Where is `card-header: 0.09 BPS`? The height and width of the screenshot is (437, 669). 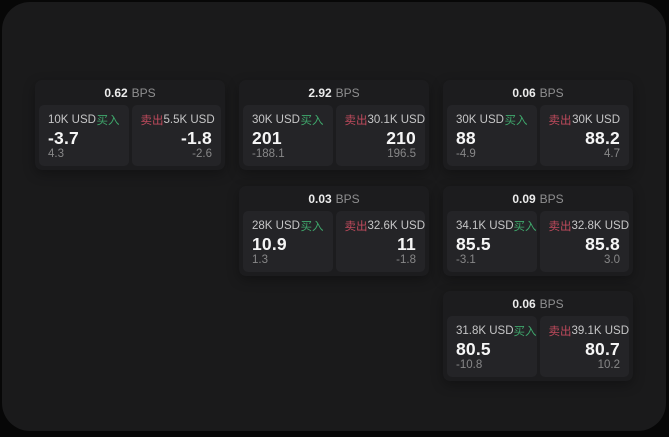
card-header: 0.09 BPS is located at coordinates (538, 198).